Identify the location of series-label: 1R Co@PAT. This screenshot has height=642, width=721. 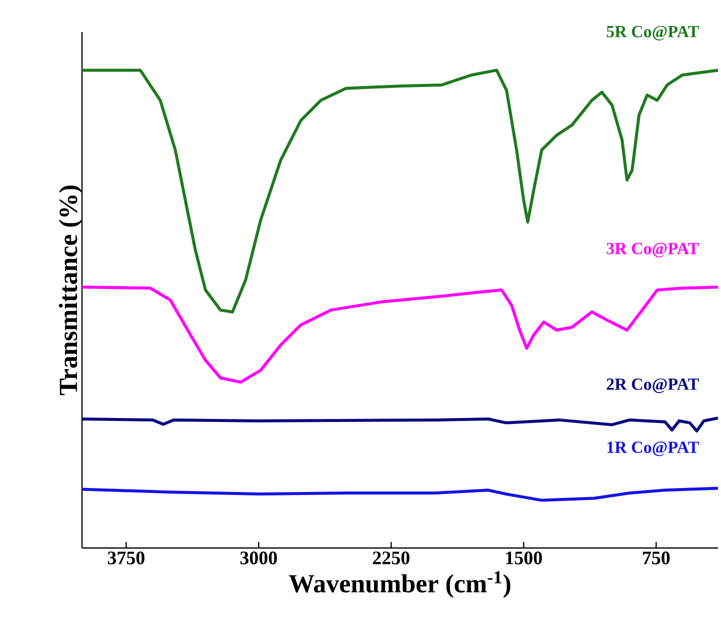
(653, 449).